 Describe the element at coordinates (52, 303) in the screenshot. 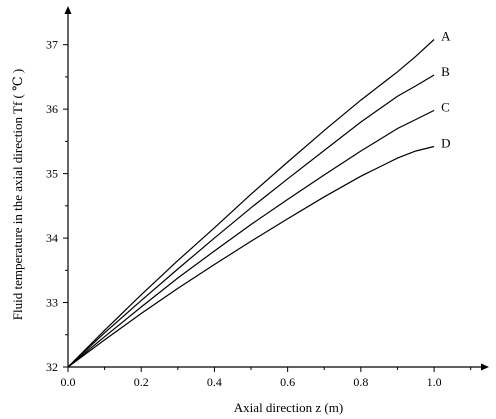

I see `y-tick-label: 33` at that location.